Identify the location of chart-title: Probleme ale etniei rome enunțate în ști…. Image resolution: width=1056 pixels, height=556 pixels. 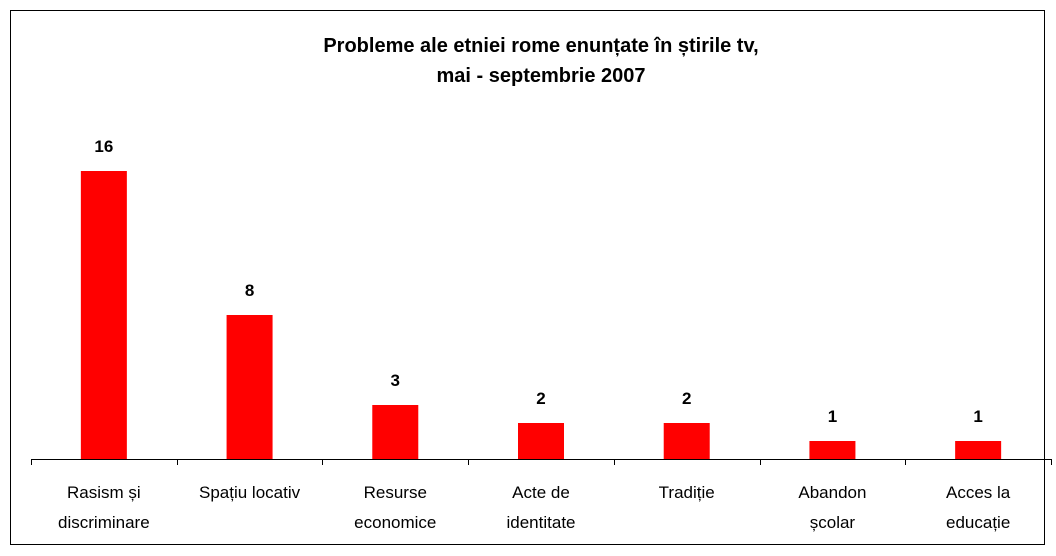
(540, 61).